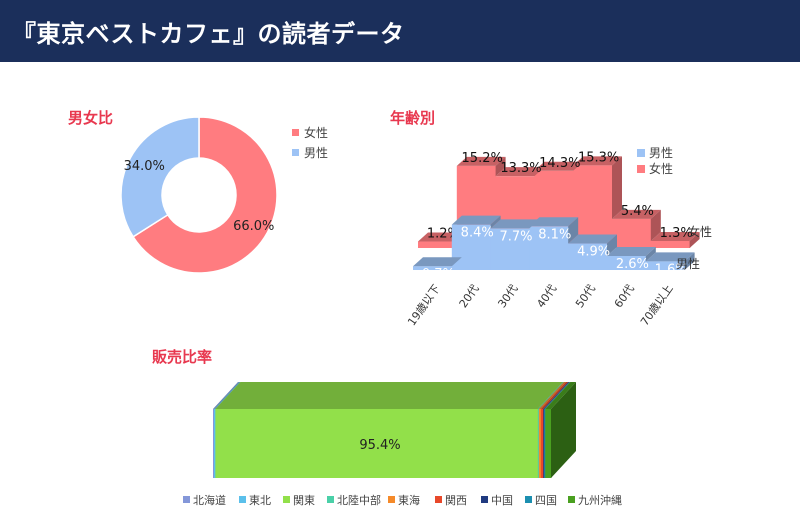 This screenshot has height=515, width=800. What do you see at coordinates (205, 195) in the screenshot?
I see `donut-slice-female` at bounding box center [205, 195].